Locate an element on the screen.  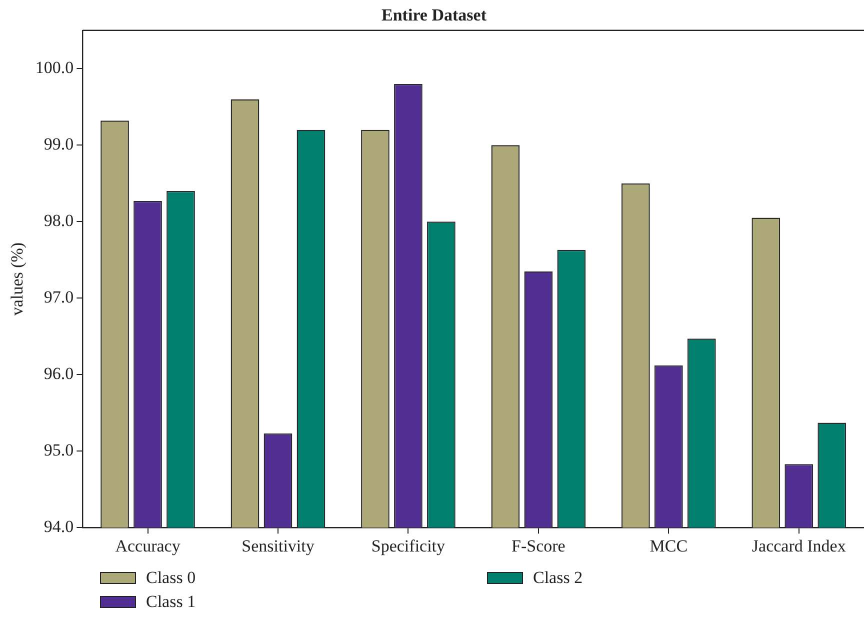
y-tick-label: 96.0 is located at coordinates (59, 374).